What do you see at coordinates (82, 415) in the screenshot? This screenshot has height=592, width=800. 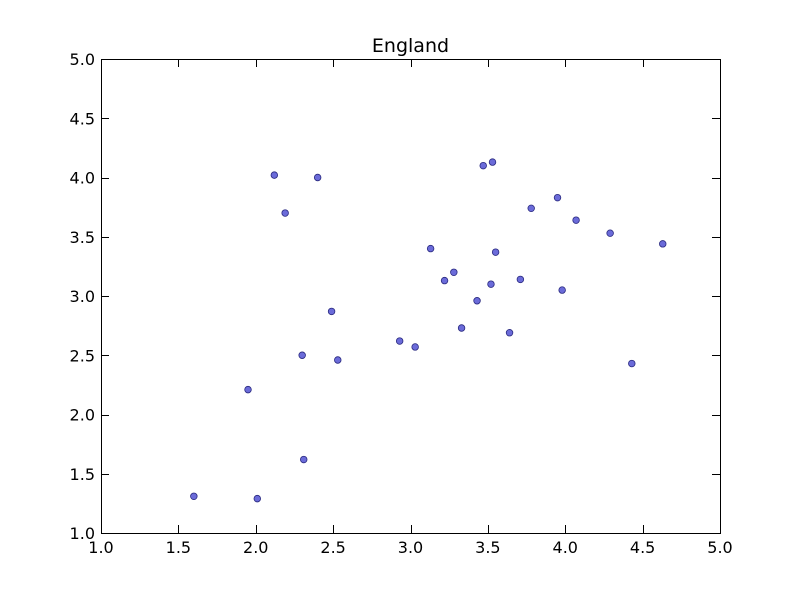 I see `y-tick-label: 2.0` at bounding box center [82, 415].